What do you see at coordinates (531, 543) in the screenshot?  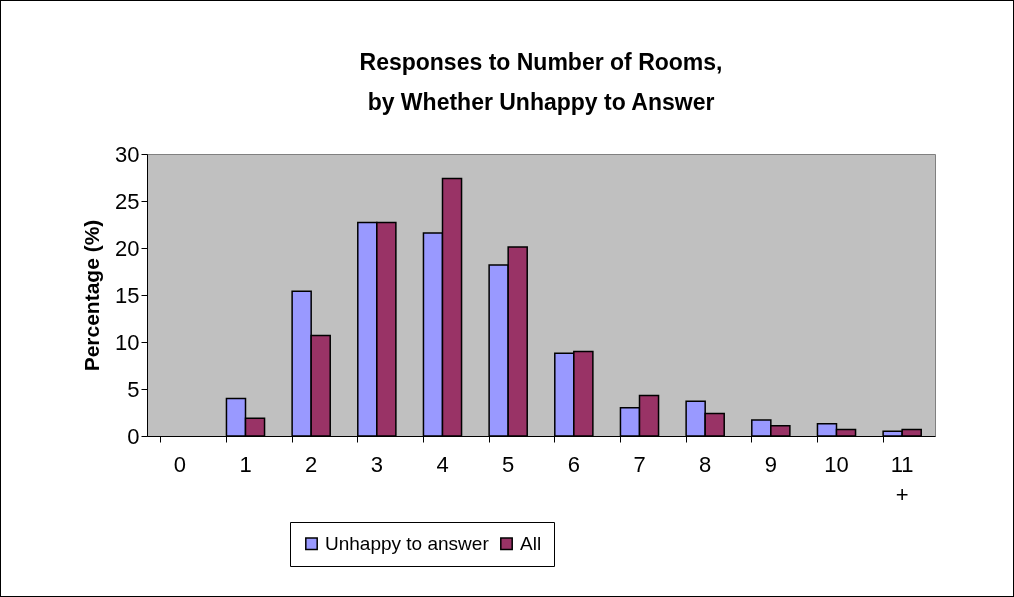 I see `legend-label: All` at bounding box center [531, 543].